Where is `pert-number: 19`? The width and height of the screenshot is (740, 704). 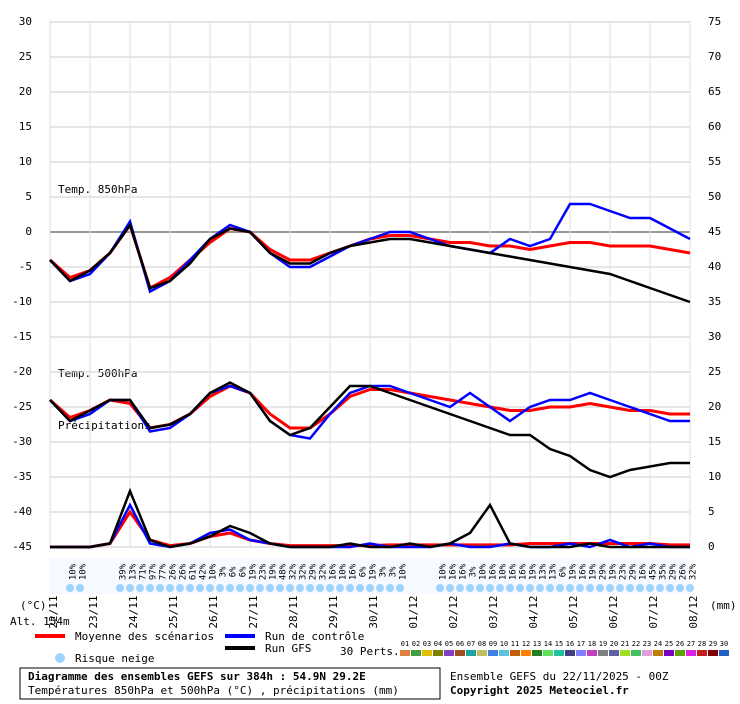
pert-number: 19 is located at coordinates (603, 644).